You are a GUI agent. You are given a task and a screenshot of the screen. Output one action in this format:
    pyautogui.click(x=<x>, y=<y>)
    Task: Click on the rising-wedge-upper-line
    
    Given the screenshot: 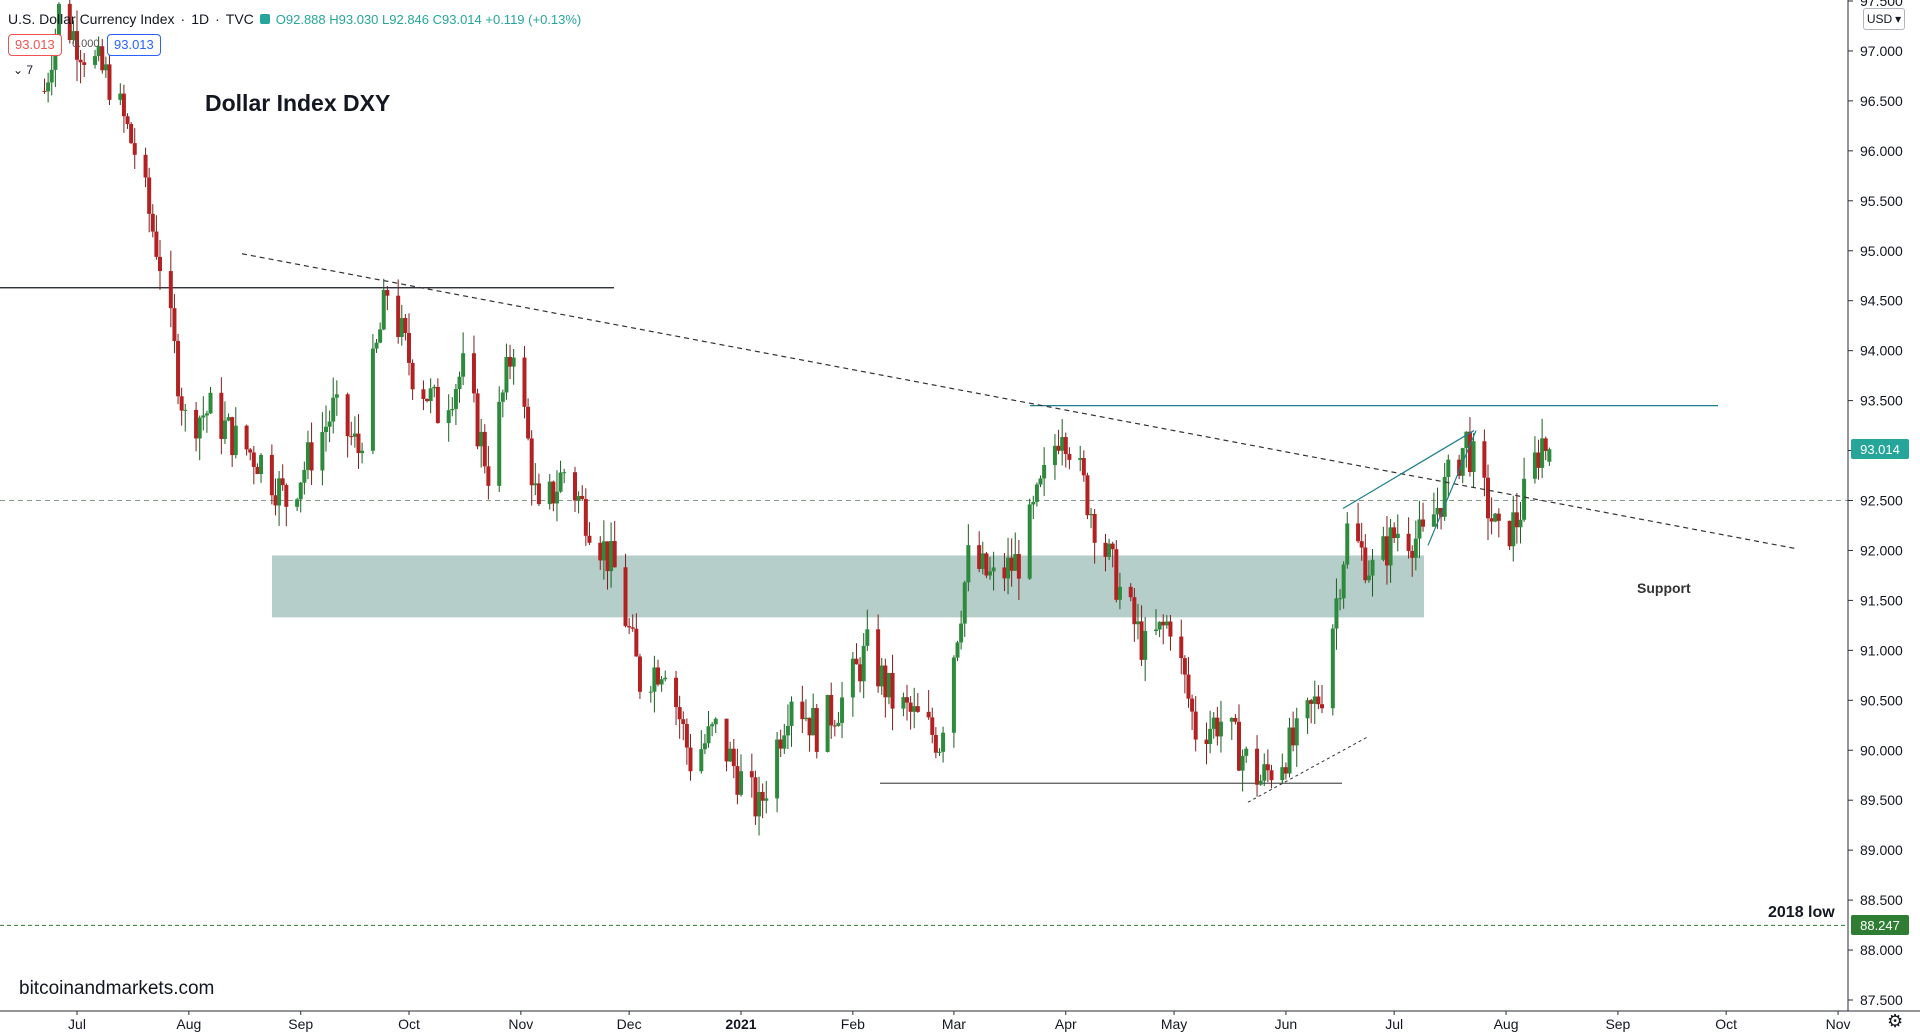 What is the action you would take?
    pyautogui.click(x=1408, y=470)
    